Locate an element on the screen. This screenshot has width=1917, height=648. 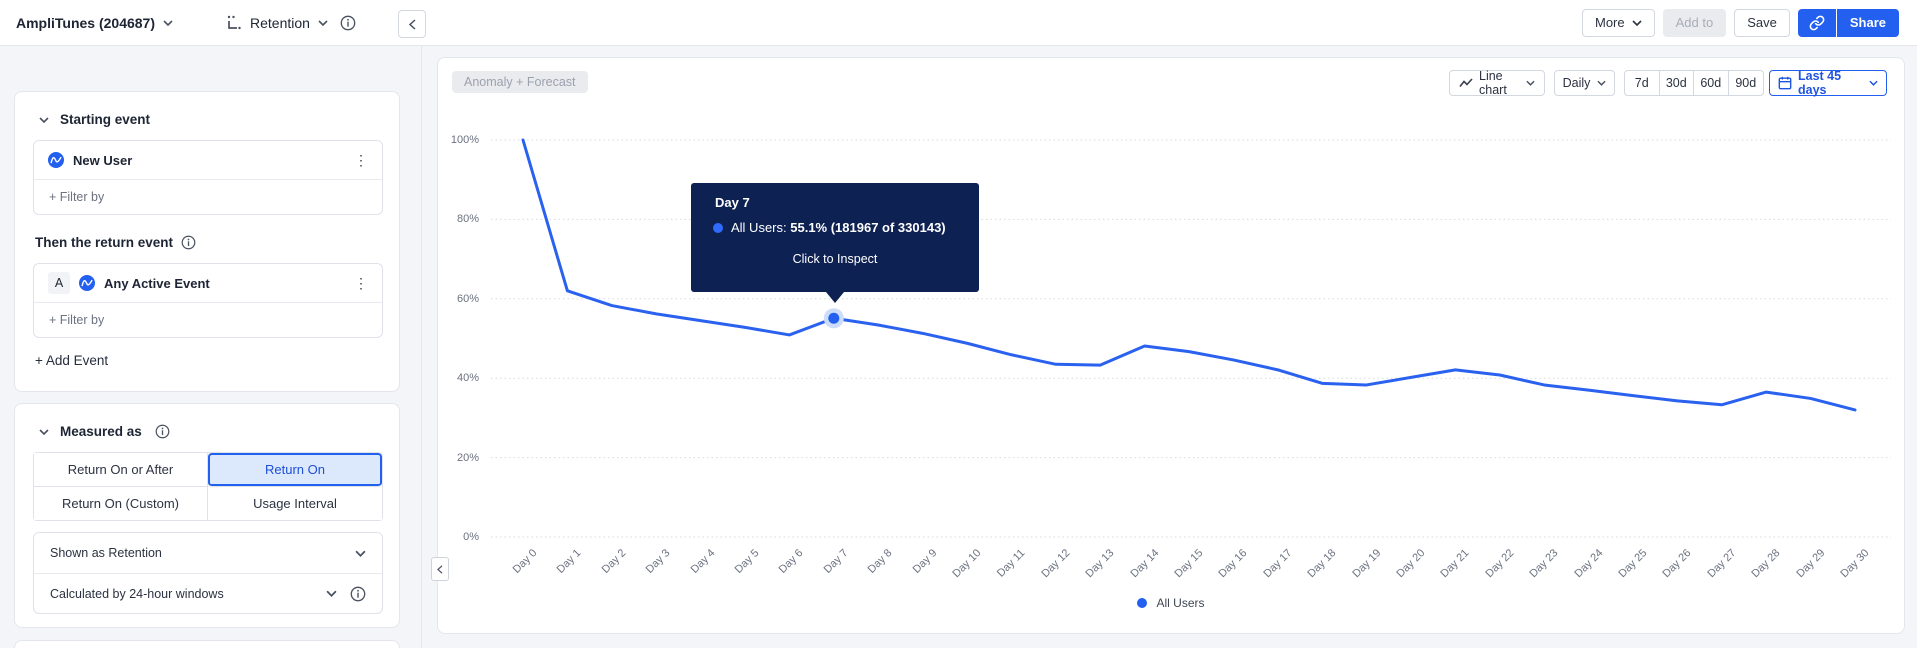
save-label: Save is located at coordinates (1762, 22).